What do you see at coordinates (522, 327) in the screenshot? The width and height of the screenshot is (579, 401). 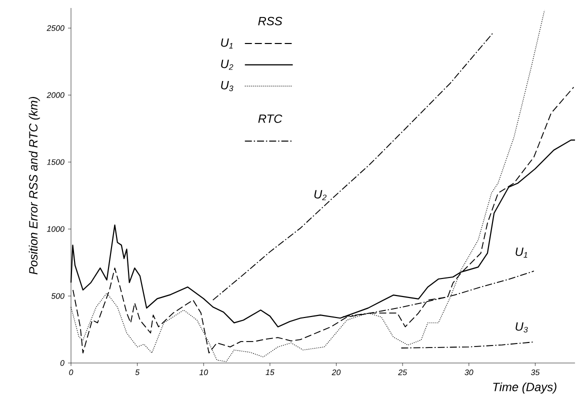 I see `series-label: U$_{3}$` at bounding box center [522, 327].